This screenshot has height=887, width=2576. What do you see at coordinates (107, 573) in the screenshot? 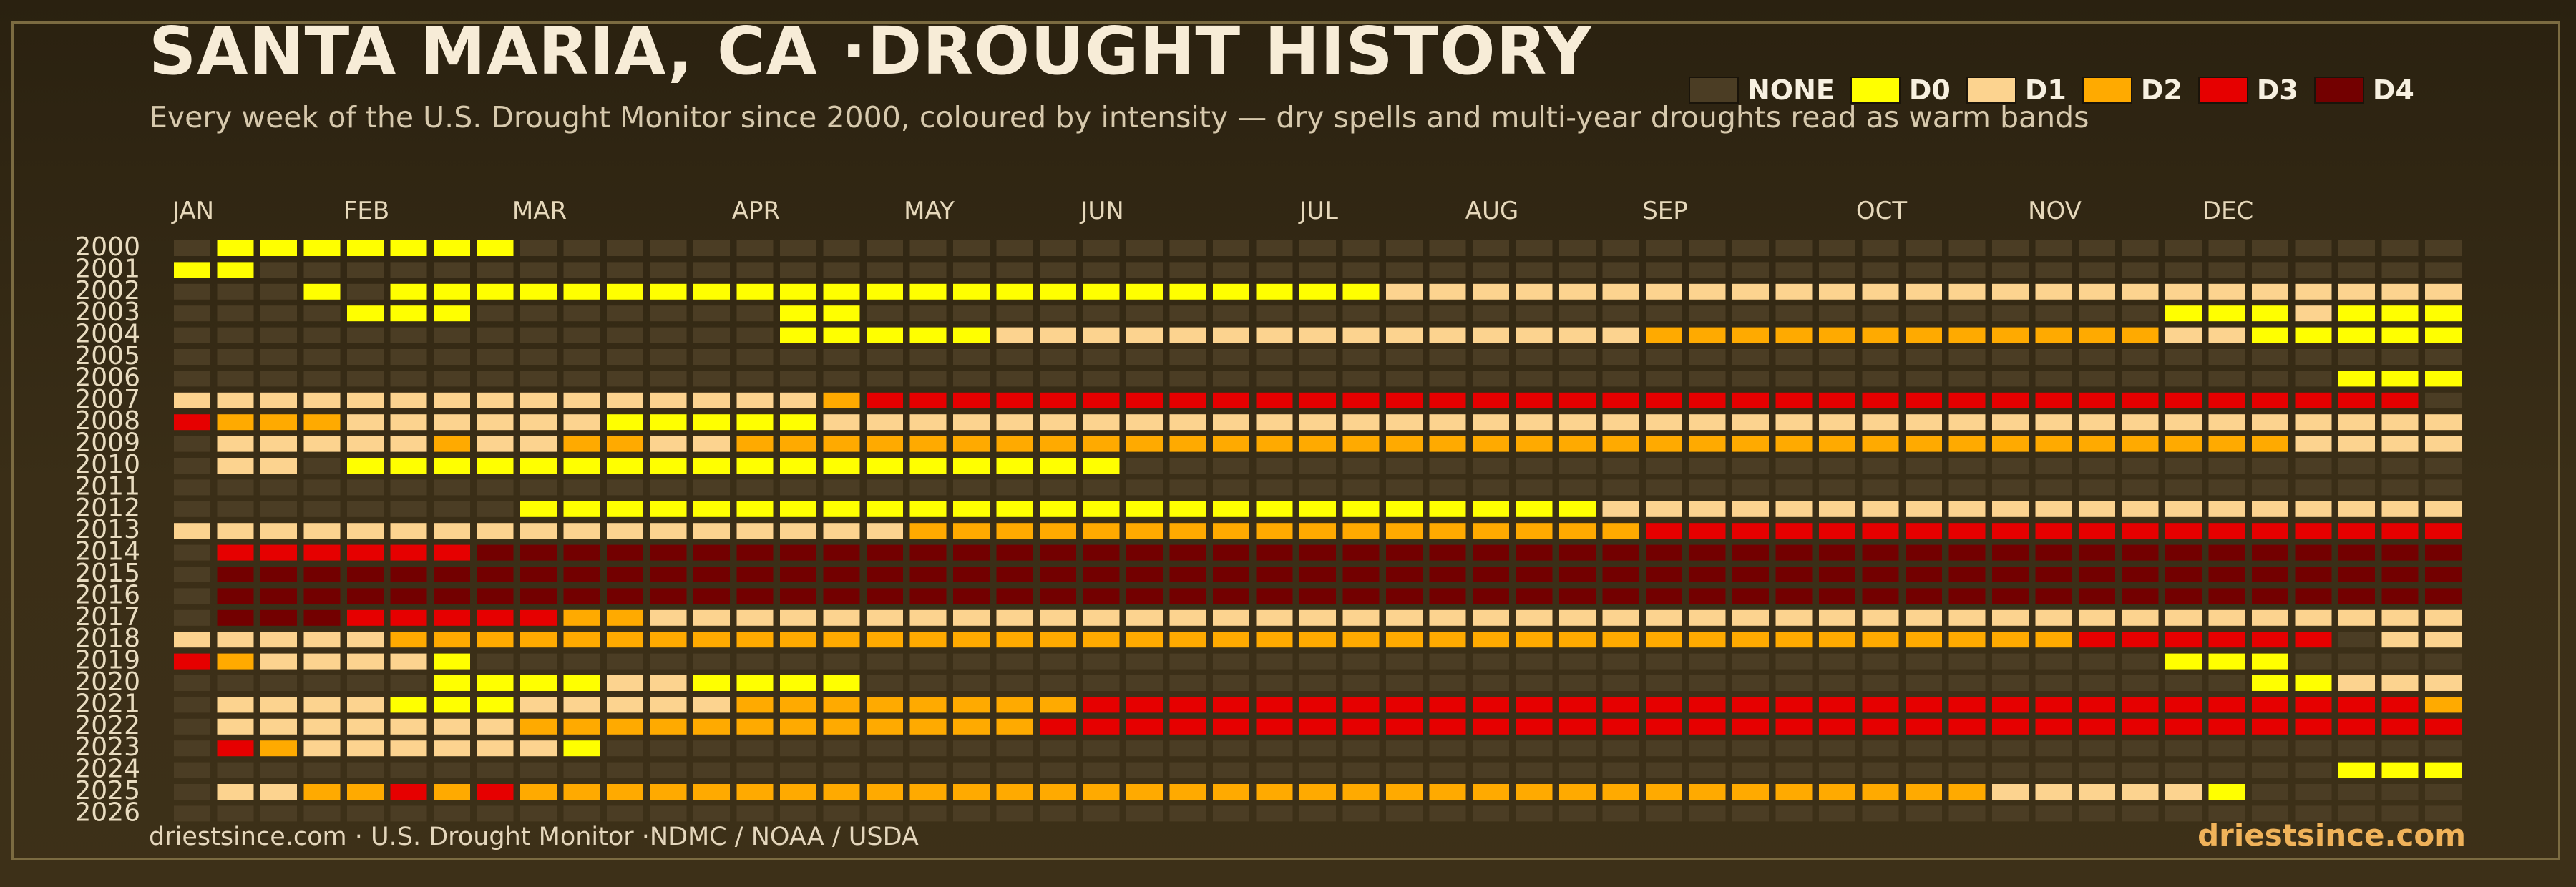
I see `year-label: 2015` at bounding box center [107, 573].